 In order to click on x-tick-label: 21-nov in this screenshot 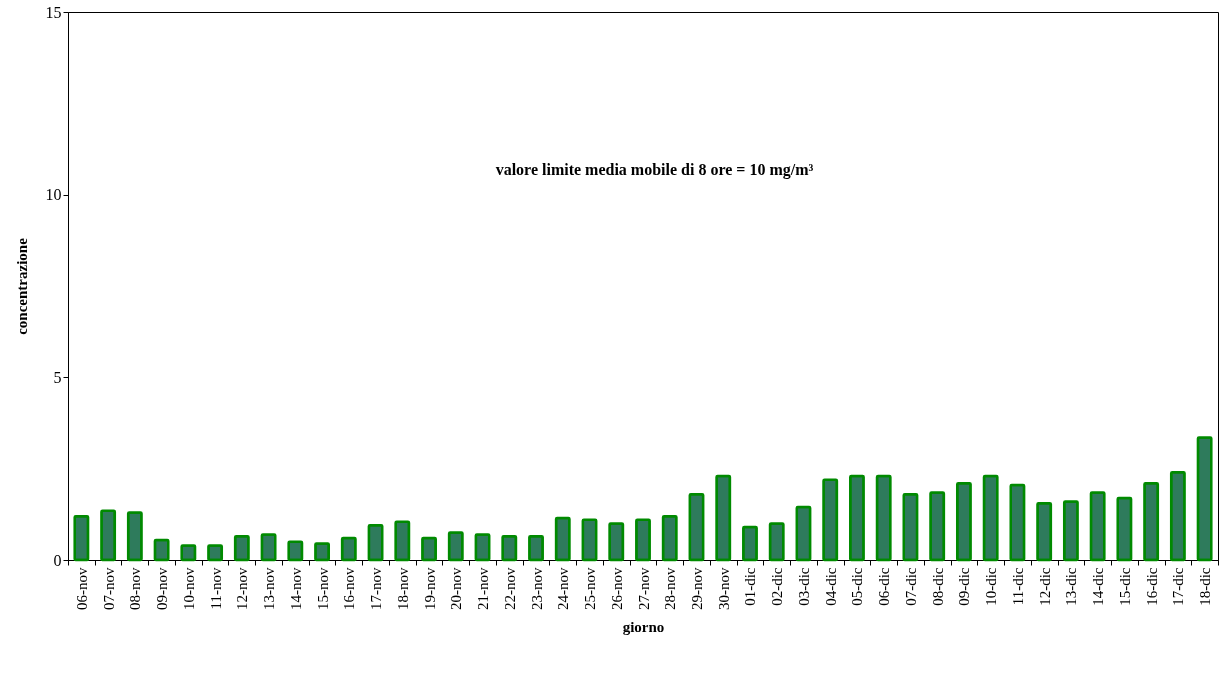, I will do `click(483, 588)`.